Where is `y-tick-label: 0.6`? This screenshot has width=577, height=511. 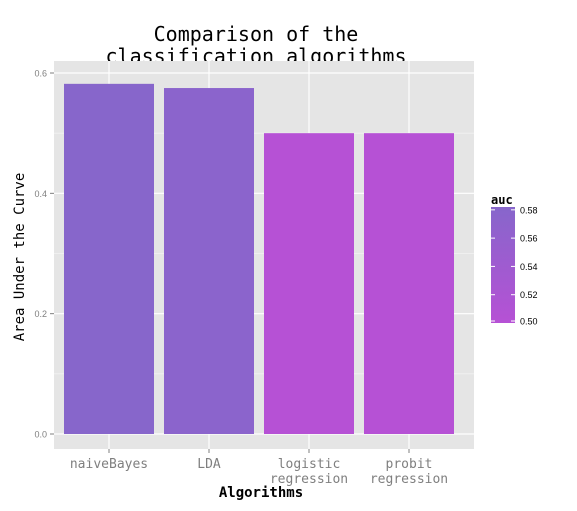
y-tick-label: 0.6 is located at coordinates (40, 74).